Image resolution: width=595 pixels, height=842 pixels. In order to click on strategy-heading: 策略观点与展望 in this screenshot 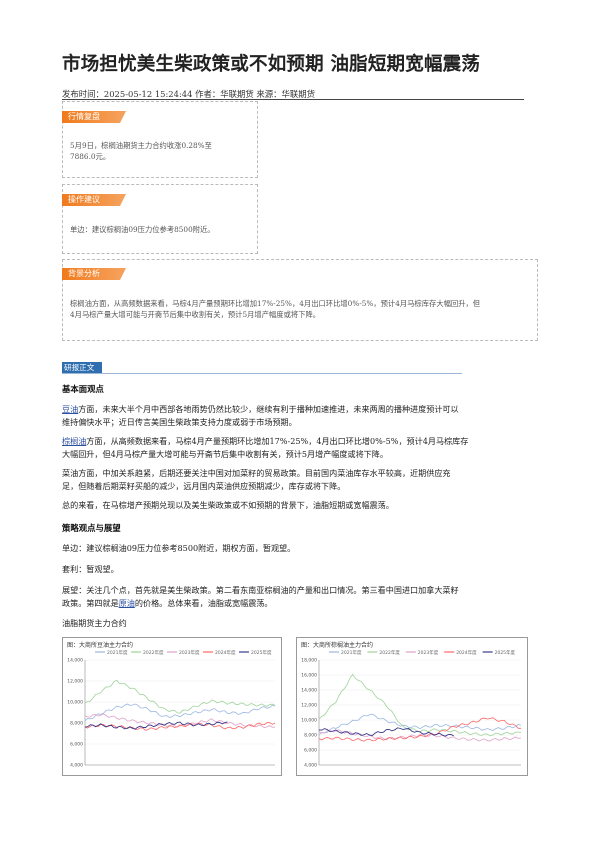, I will do `click(91, 528)`.